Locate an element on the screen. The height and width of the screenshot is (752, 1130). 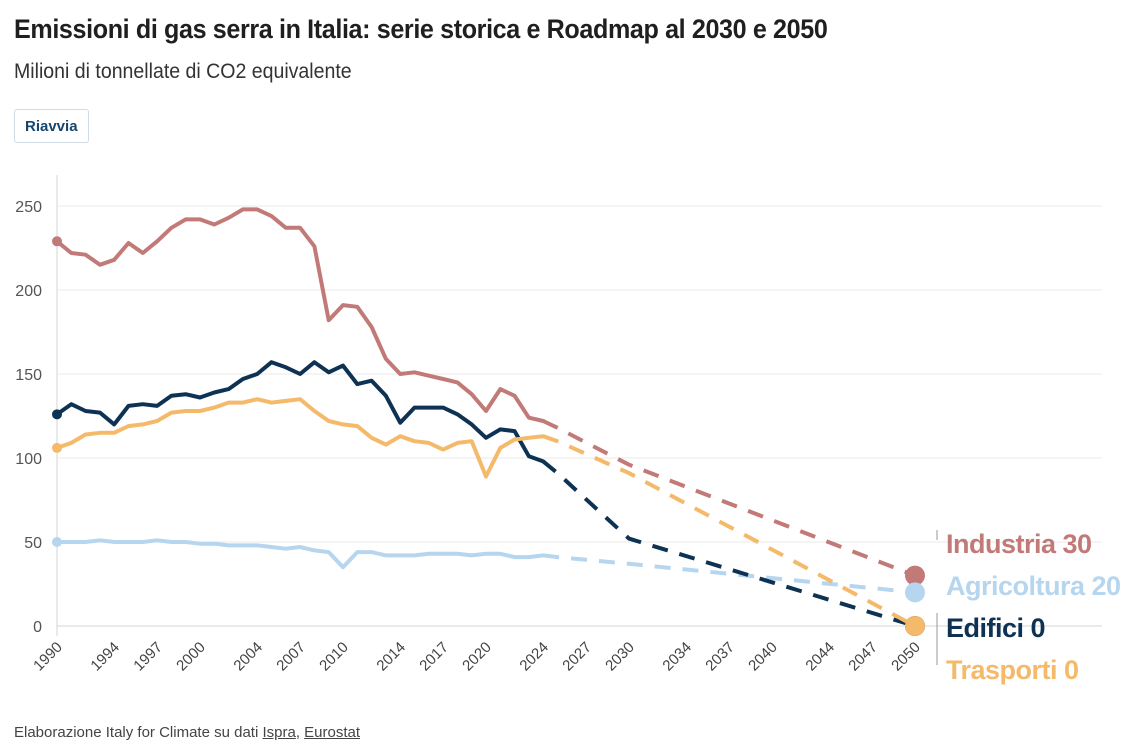
x-tick-label: 2017 is located at coordinates (434, 657).